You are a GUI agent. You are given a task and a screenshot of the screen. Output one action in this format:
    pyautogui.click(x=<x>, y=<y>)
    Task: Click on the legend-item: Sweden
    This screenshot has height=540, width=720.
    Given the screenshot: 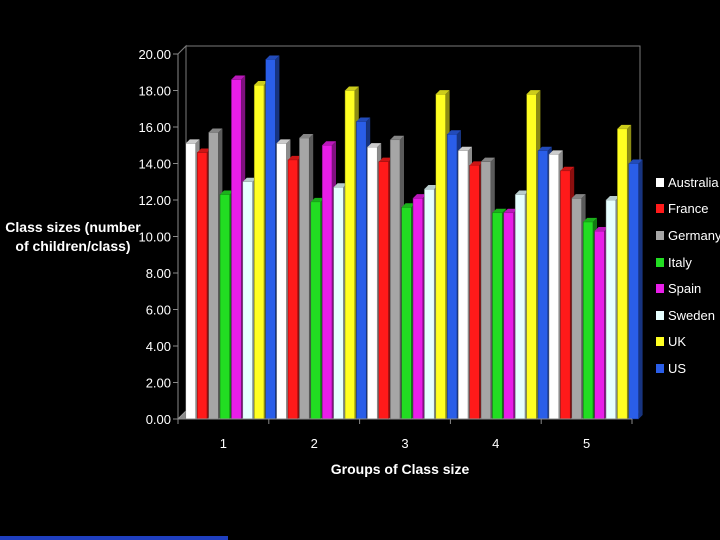 What is the action you would take?
    pyautogui.click(x=688, y=315)
    